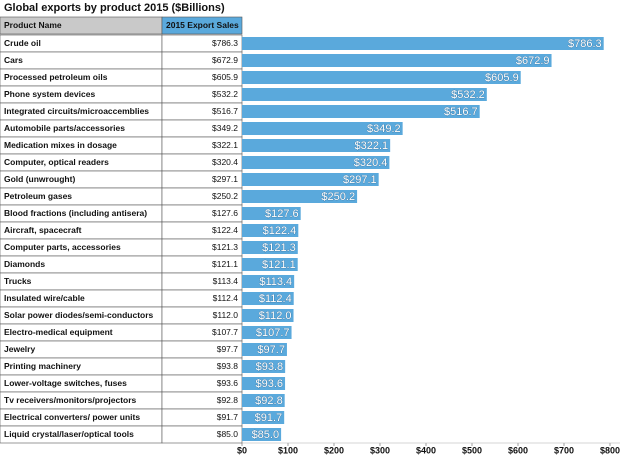  Describe the element at coordinates (280, 231) in the screenshot. I see `bar-label: $122.4` at that location.